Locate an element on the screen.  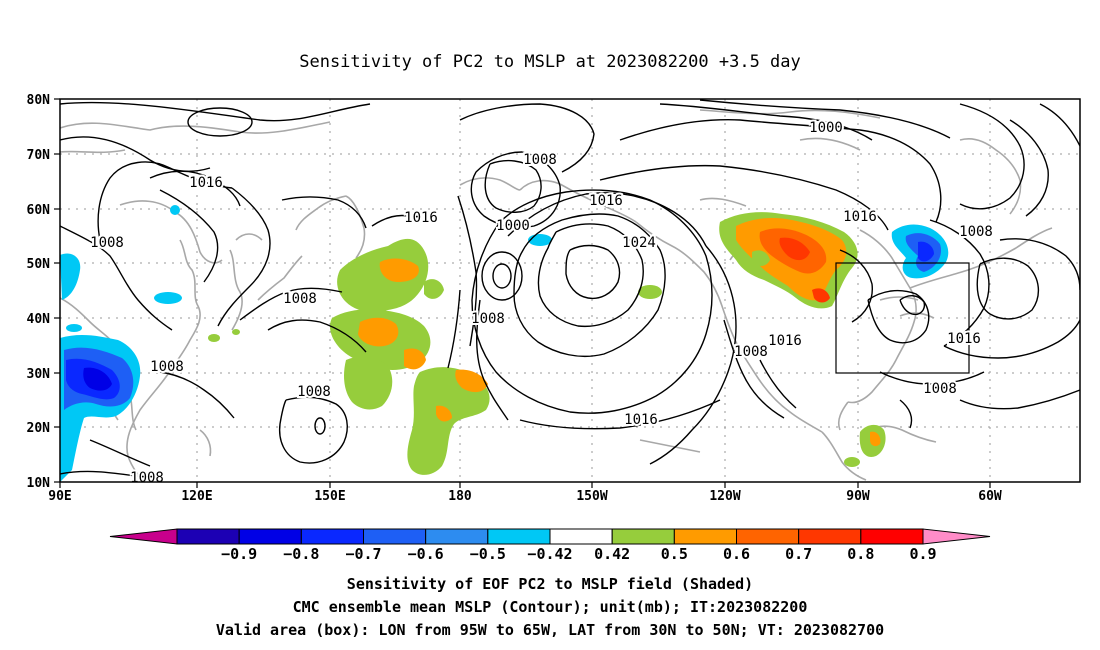
lat-label: 70N is located at coordinates (39, 155).